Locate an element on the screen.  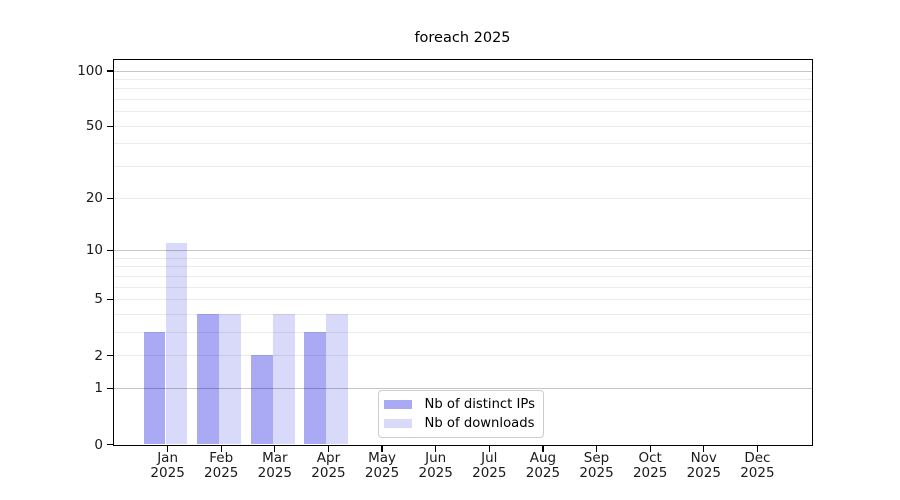
x-tick-feb is located at coordinates (221, 449).